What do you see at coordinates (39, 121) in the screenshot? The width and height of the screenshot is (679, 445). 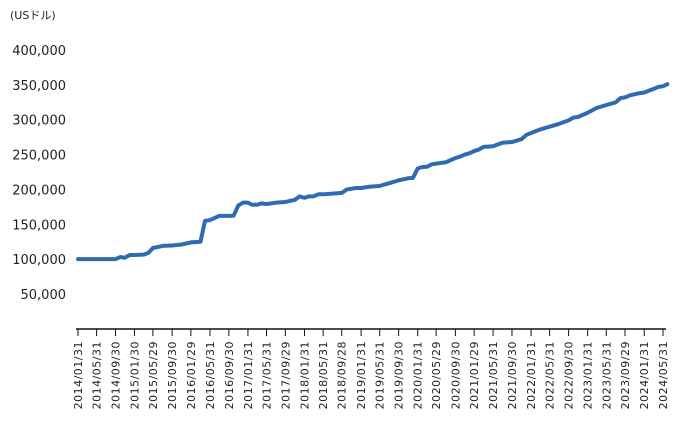 I see `y-tick-label: 300,000` at bounding box center [39, 121].